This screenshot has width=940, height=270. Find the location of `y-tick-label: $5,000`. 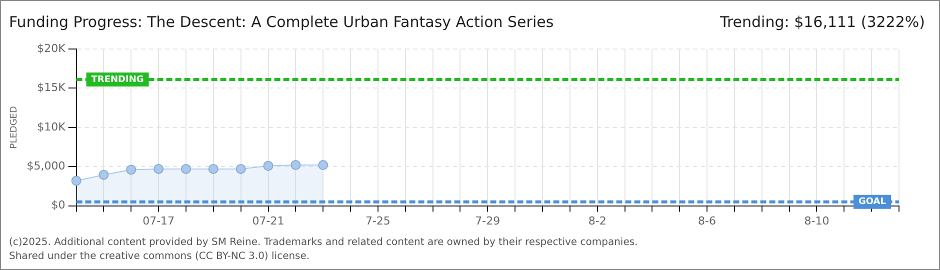

y-tick-label: $5,000 is located at coordinates (46, 165).